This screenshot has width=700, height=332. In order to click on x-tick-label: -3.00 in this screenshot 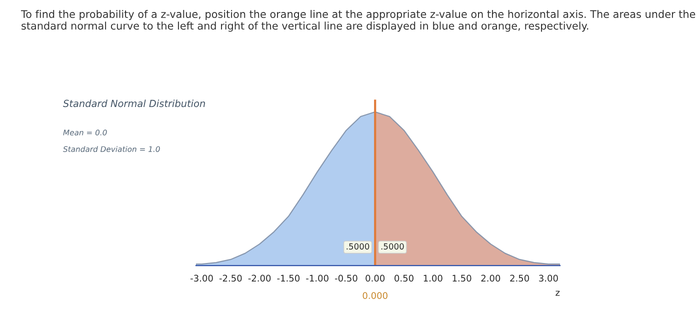, I will do `click(201, 278)`.